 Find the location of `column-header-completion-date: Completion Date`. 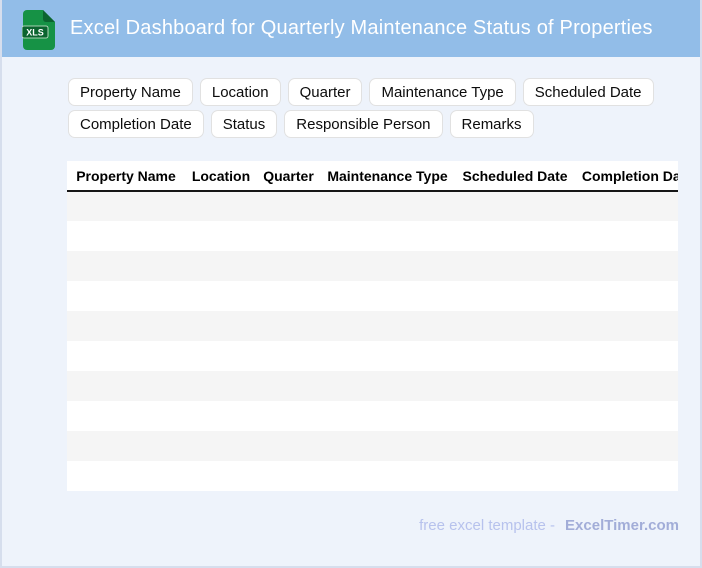

column-header-completion-date: Completion Date is located at coordinates (626, 176).